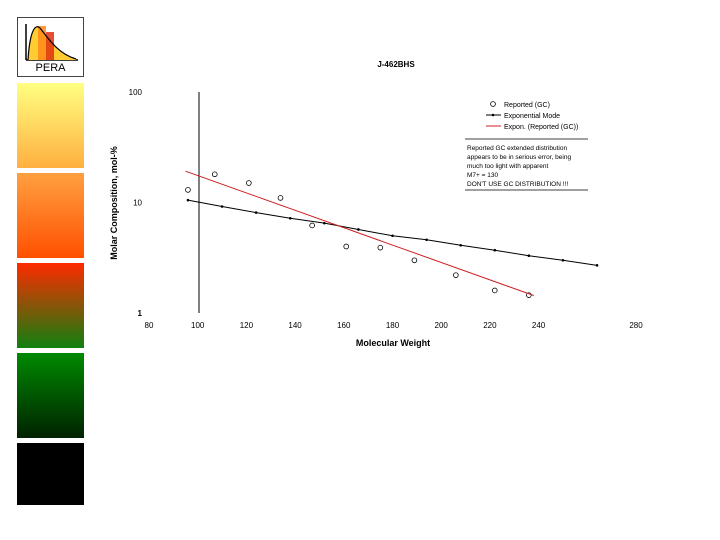  I want to click on chart-title: J-462BHS, so click(396, 64).